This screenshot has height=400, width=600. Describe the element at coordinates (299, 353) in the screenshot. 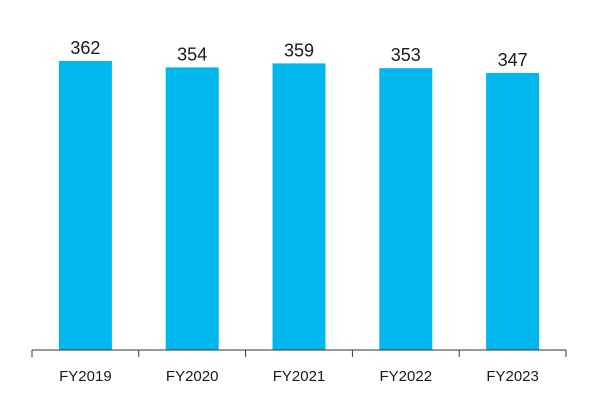

I see `x-axis` at that location.